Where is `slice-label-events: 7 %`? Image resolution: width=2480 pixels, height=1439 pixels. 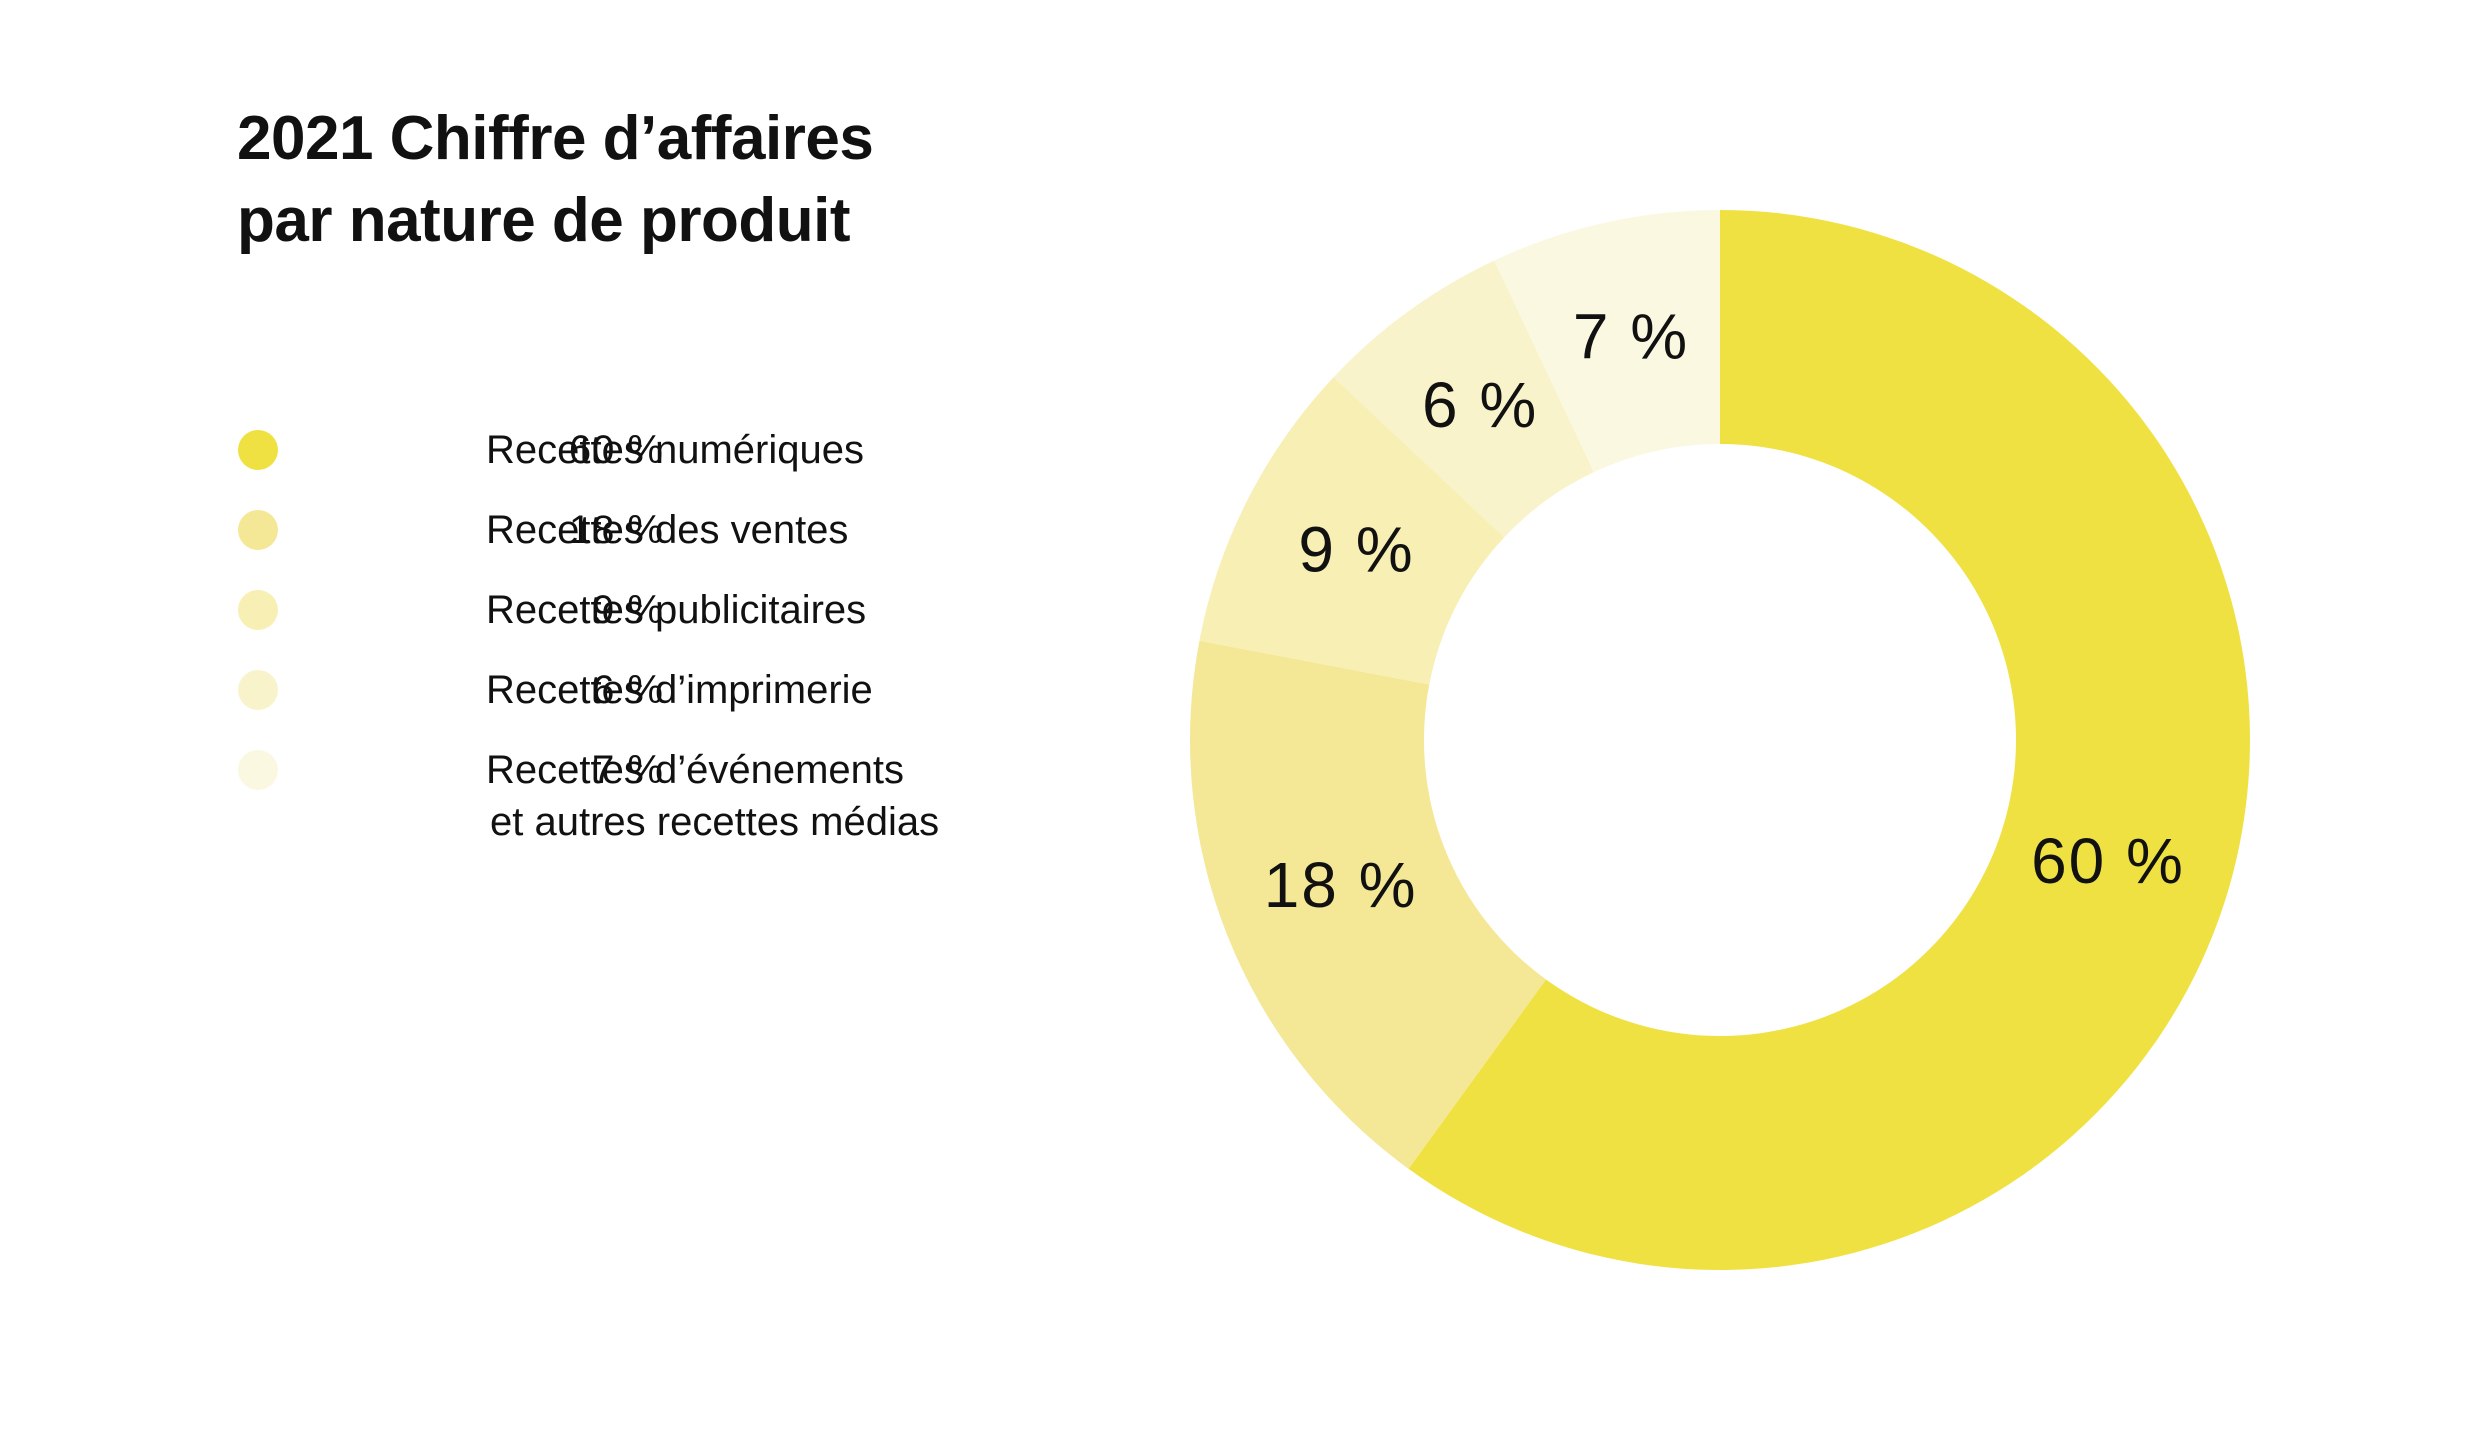
slice-label-events: 7 % is located at coordinates (1631, 337).